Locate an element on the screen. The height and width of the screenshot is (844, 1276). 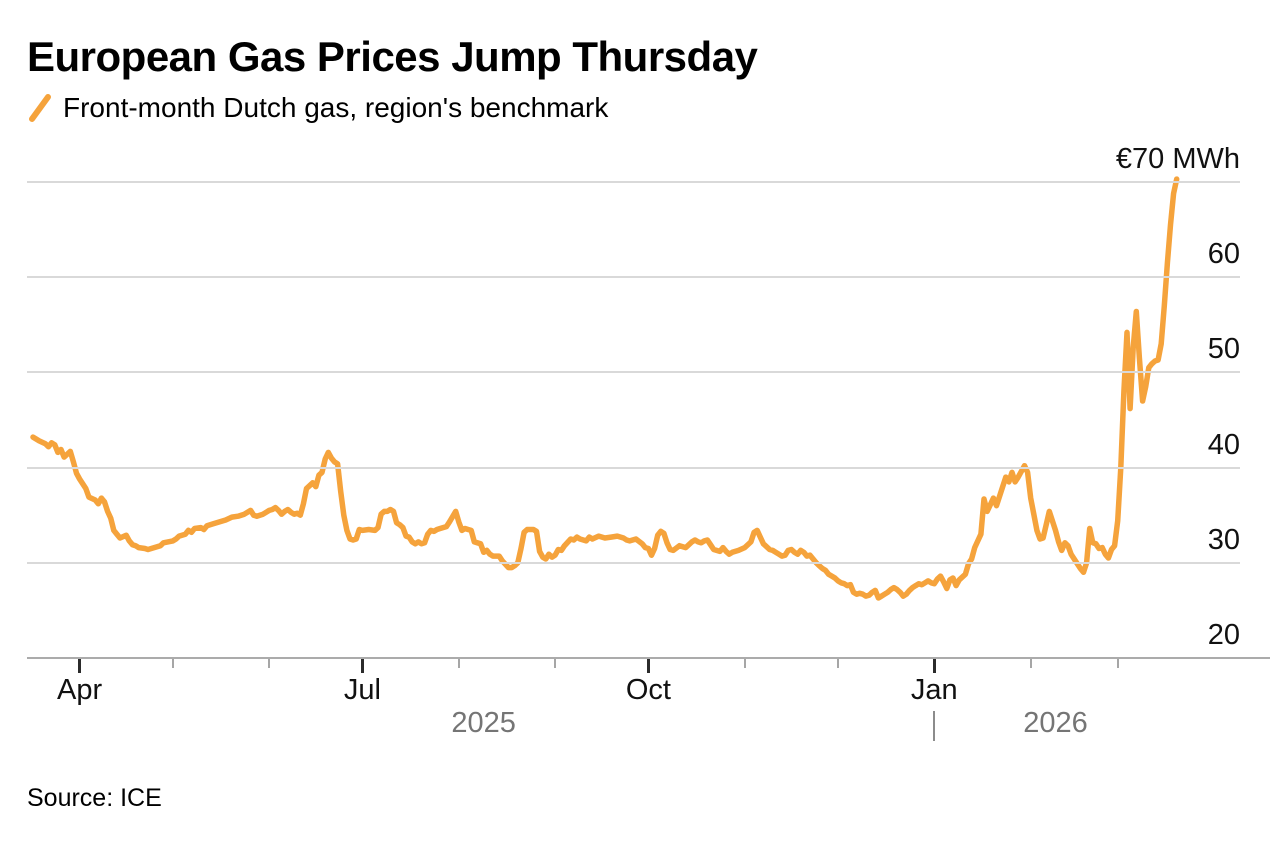
x-axis-line is located at coordinates (648, 658).